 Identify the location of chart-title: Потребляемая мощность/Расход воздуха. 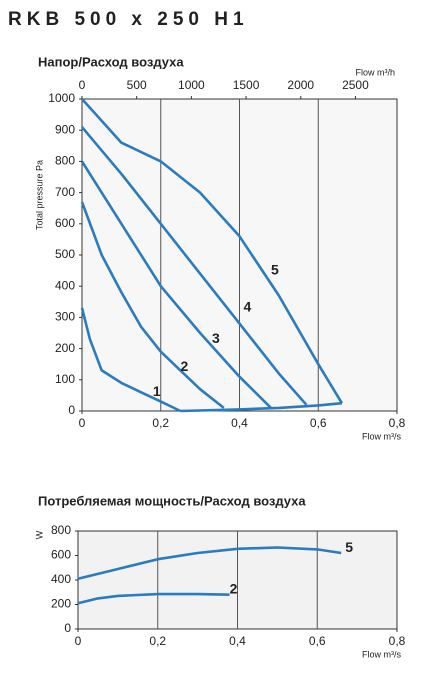
(172, 500).